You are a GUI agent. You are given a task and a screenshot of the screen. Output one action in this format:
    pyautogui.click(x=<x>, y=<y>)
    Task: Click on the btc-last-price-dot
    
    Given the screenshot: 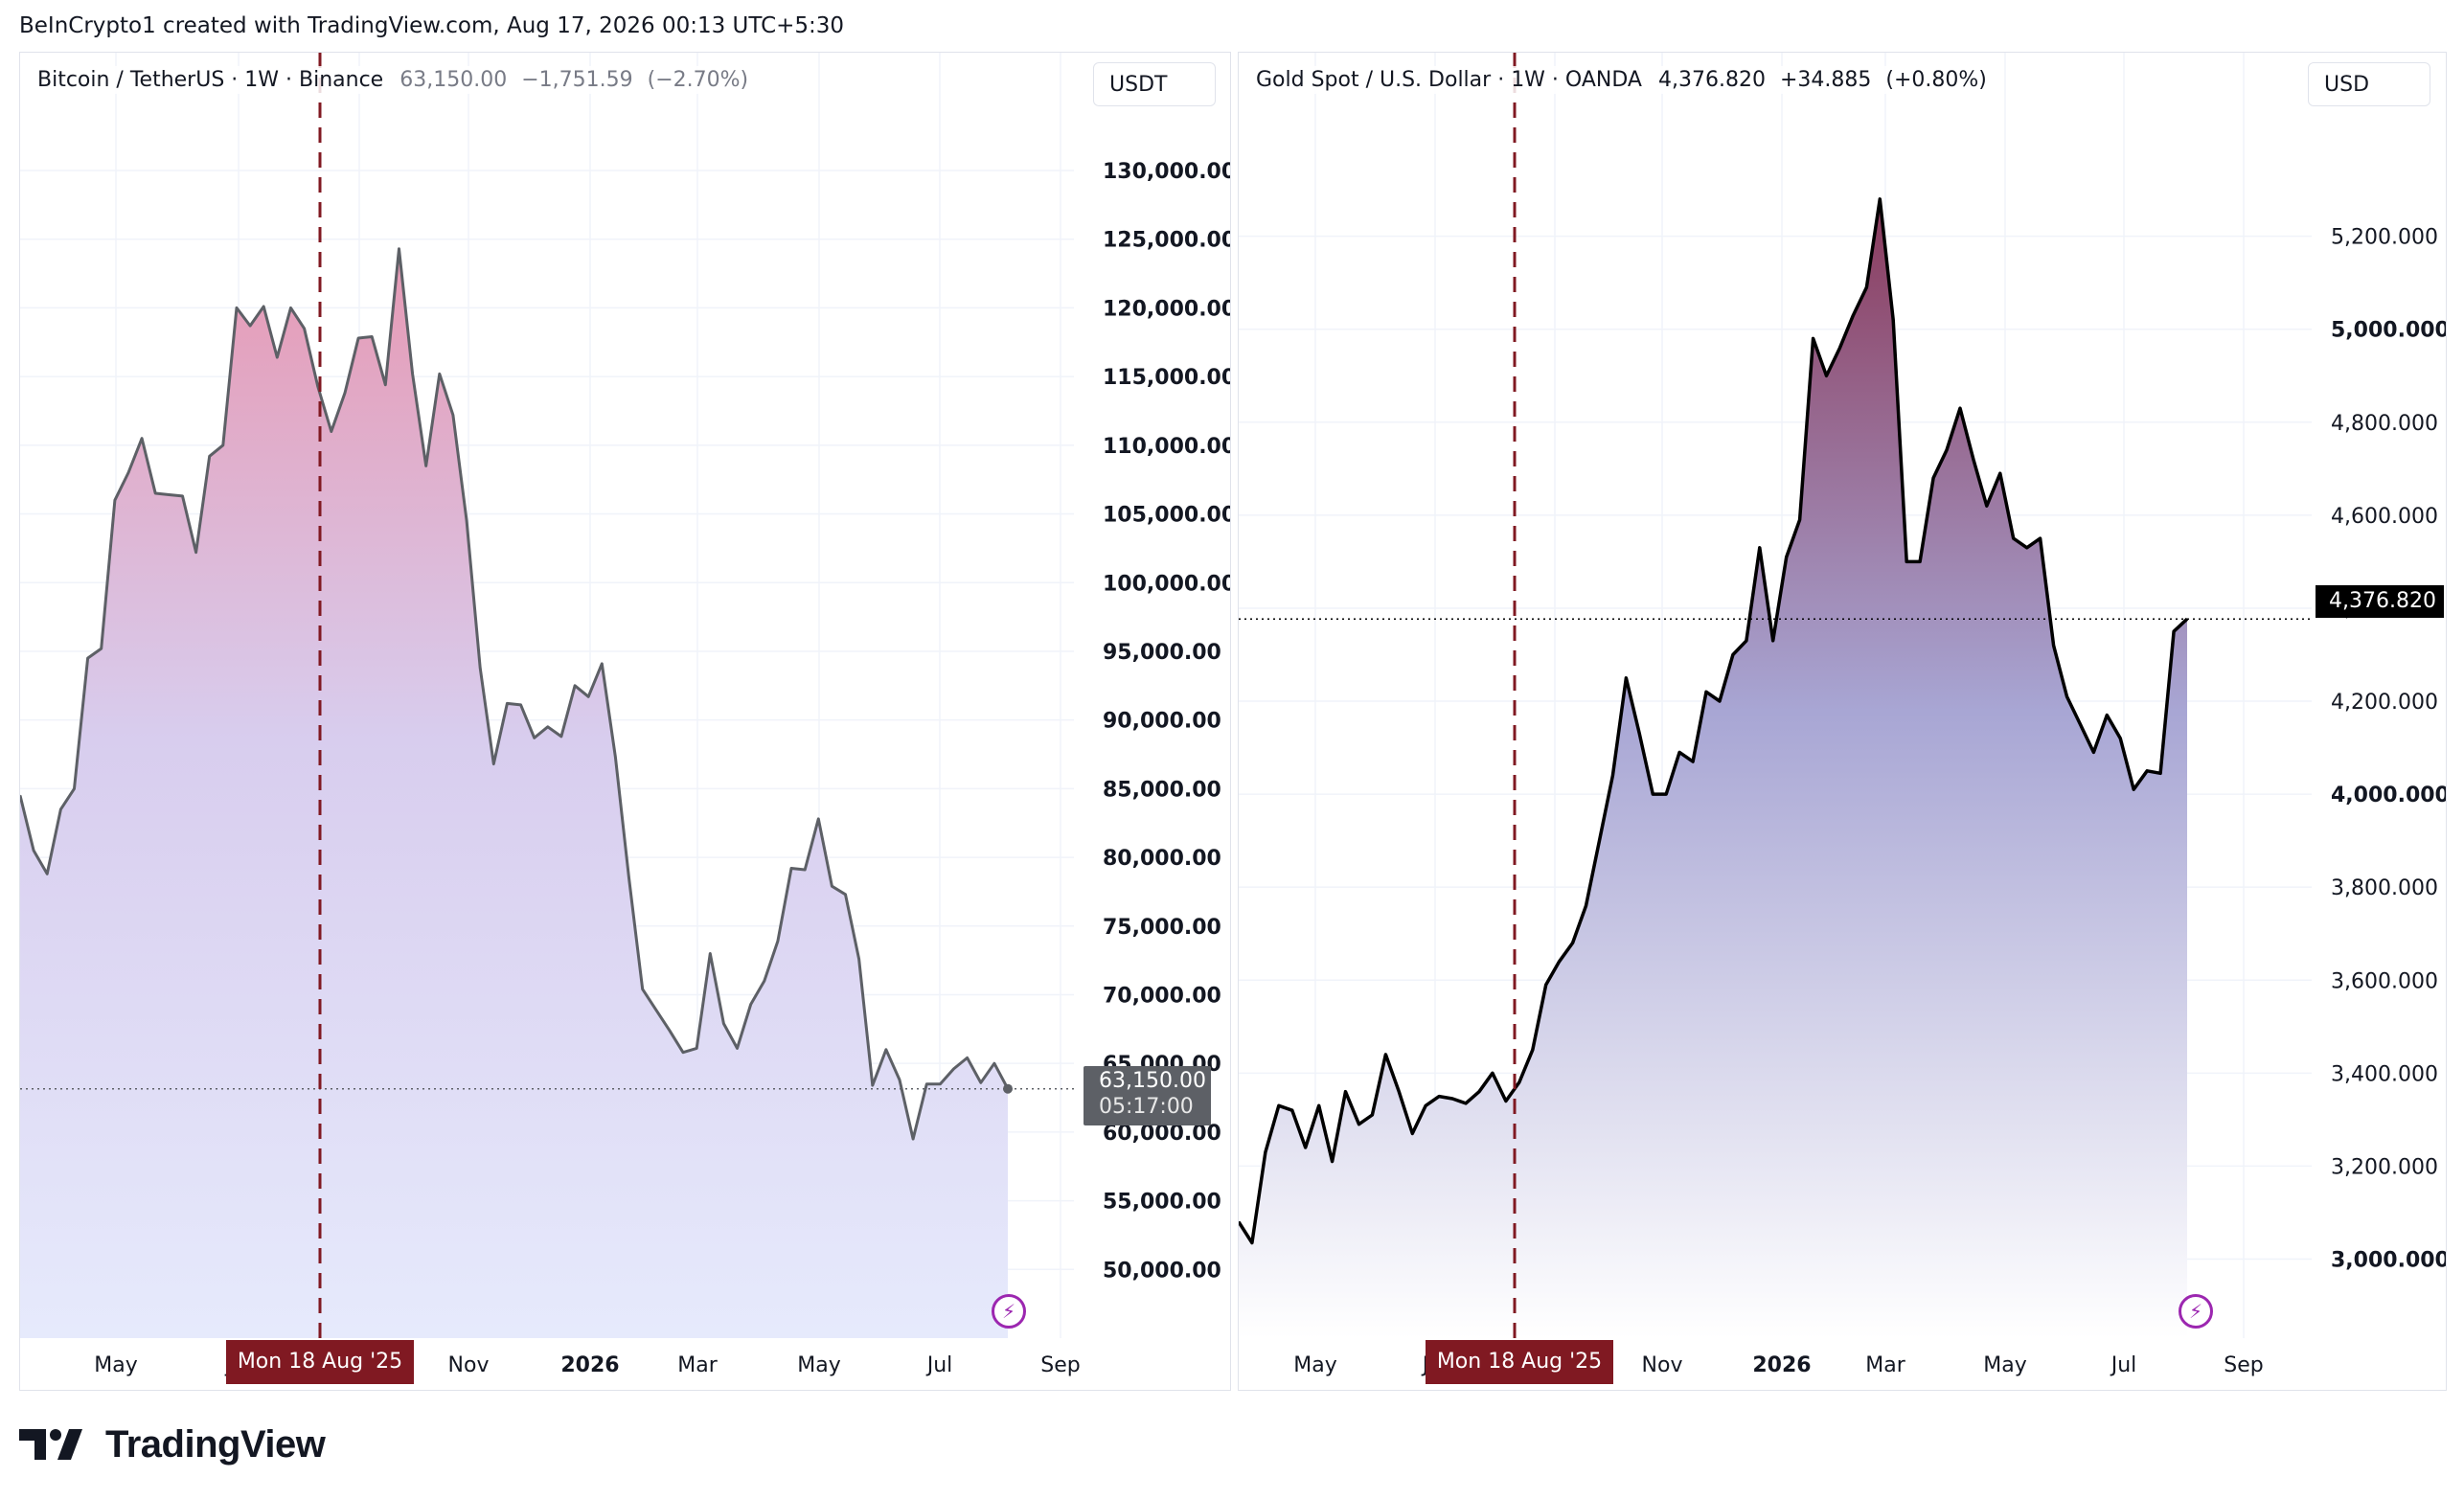 What is the action you would take?
    pyautogui.click(x=1008, y=1088)
    